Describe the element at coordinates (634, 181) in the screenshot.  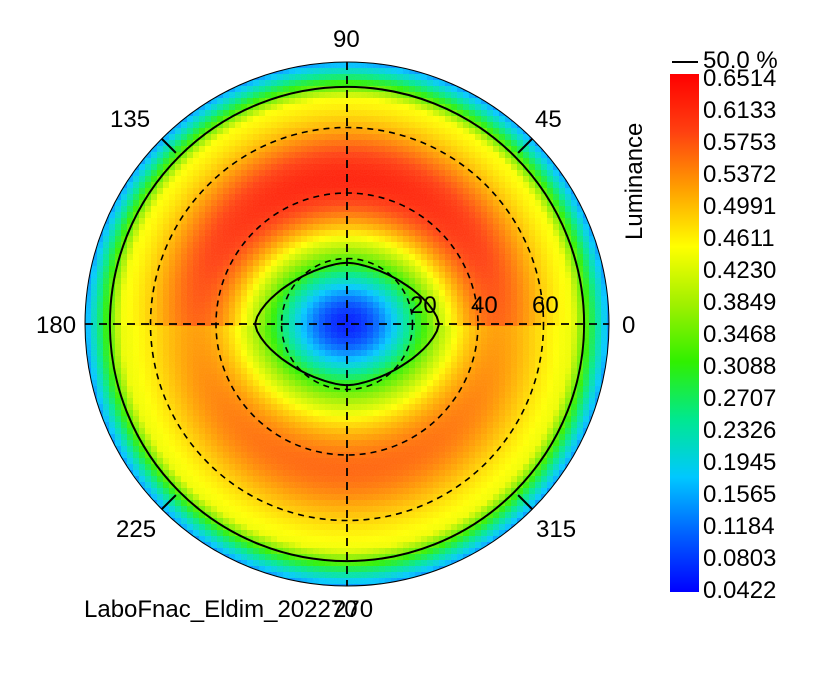
I see `colorbar-title: Luminance` at that location.